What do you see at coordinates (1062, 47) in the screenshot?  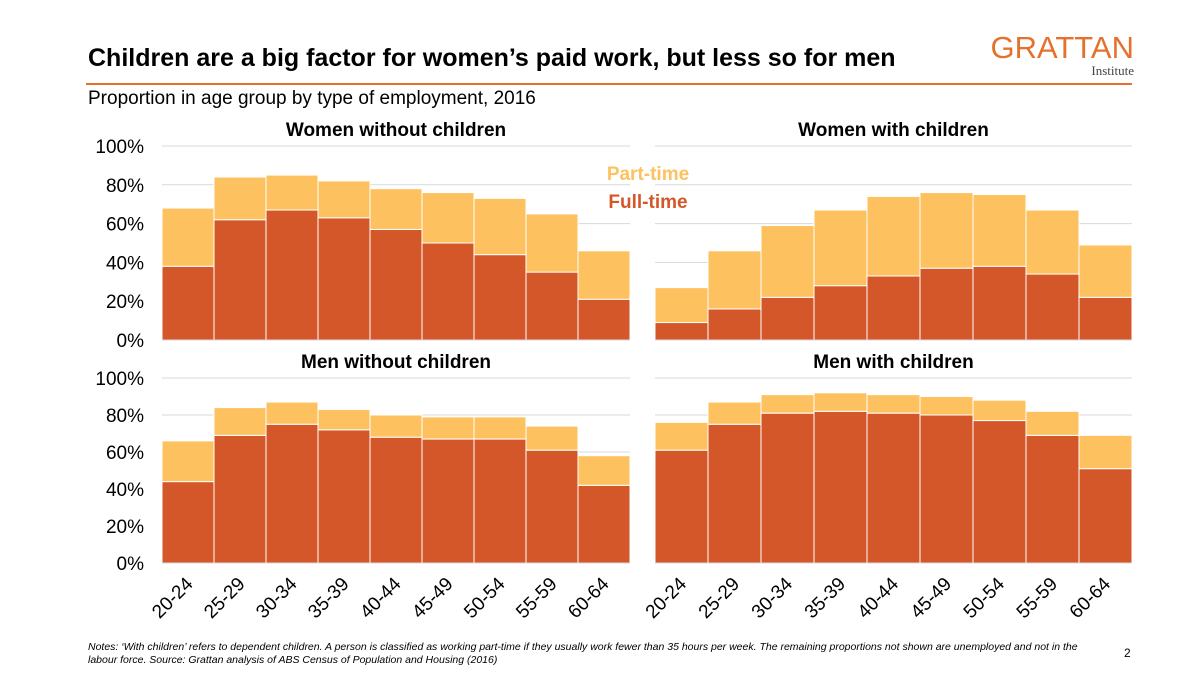 I see `logo-wordmark: GRATTAN` at bounding box center [1062, 47].